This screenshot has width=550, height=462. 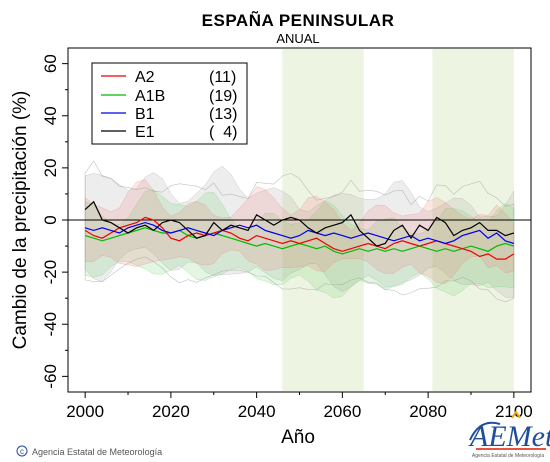 I want to click on logo-caption: Agencia Estatal de Meteorología, so click(x=508, y=456).